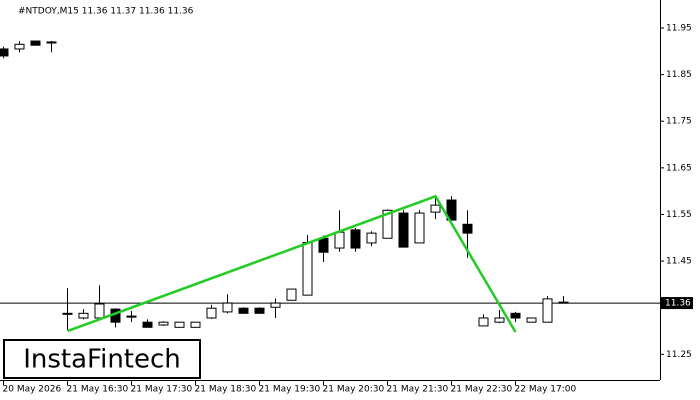  I want to click on x-tick-label: 21 May 21:30, so click(418, 390).